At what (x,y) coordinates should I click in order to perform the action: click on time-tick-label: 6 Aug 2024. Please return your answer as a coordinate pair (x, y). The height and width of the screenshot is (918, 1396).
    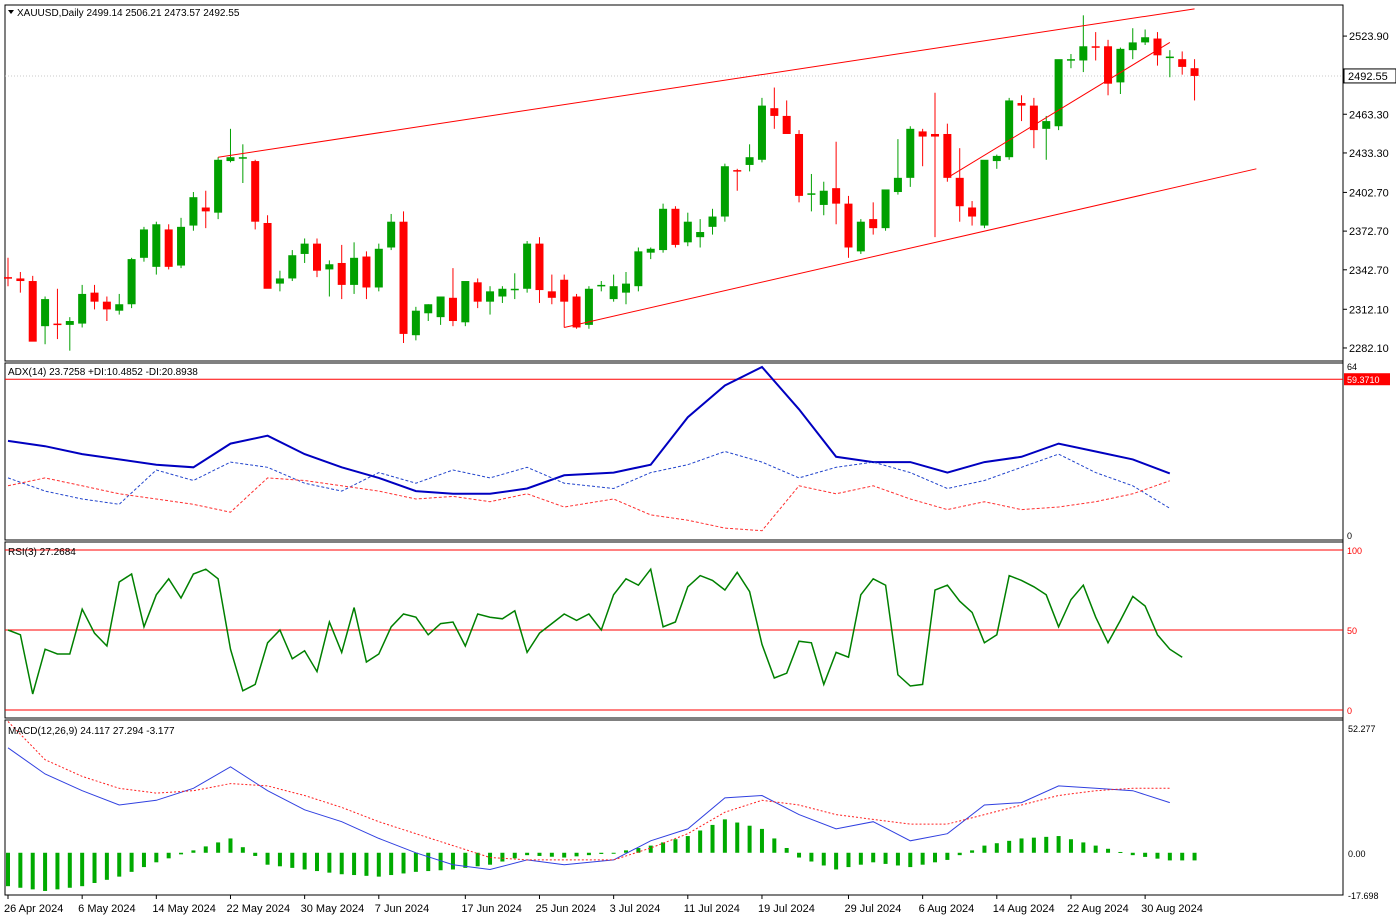
    Looking at the image, I should click on (947, 909).